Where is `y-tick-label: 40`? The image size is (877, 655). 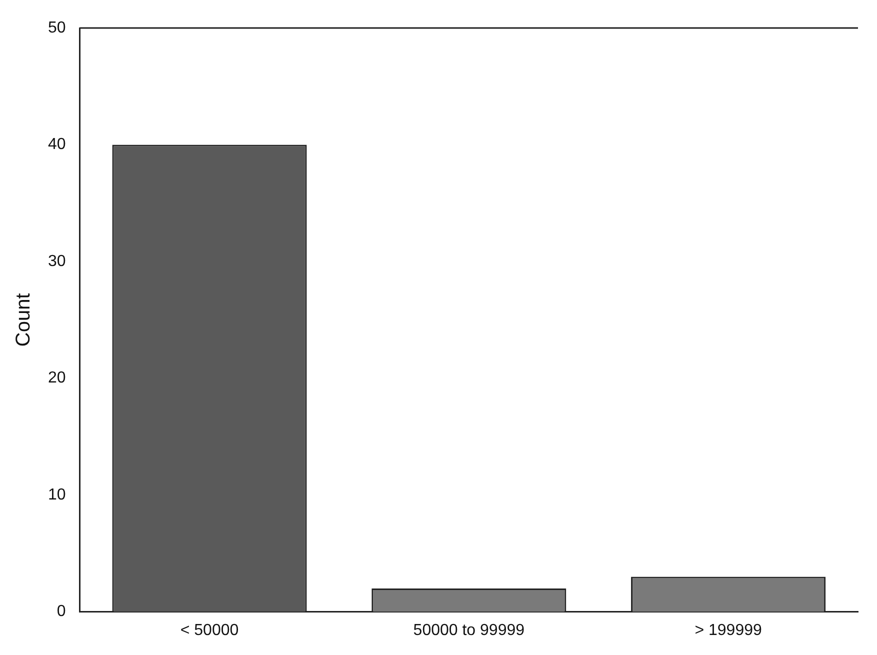 y-tick-label: 40 is located at coordinates (57, 145).